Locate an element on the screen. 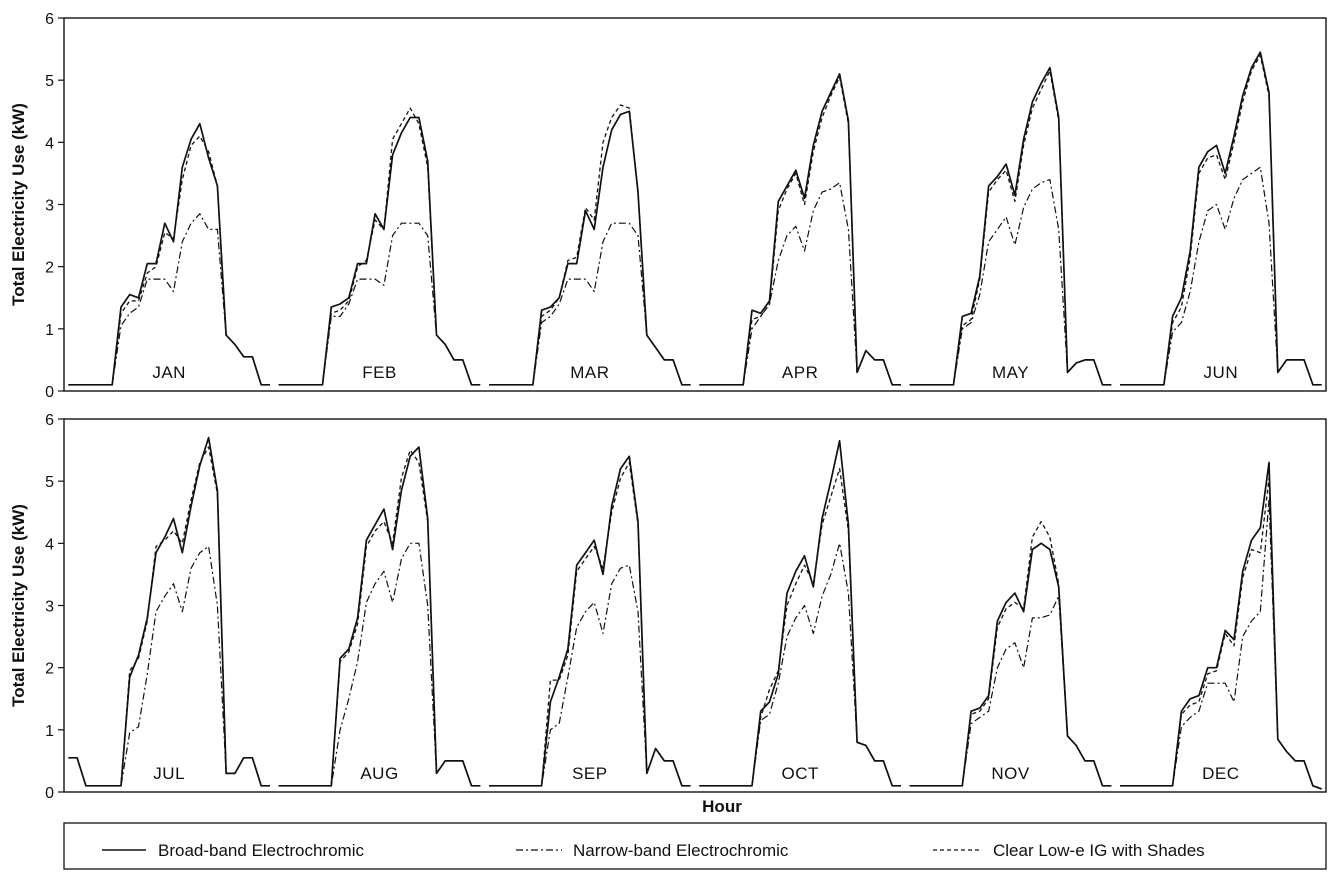  month-label-may: MAY is located at coordinates (1010, 372).